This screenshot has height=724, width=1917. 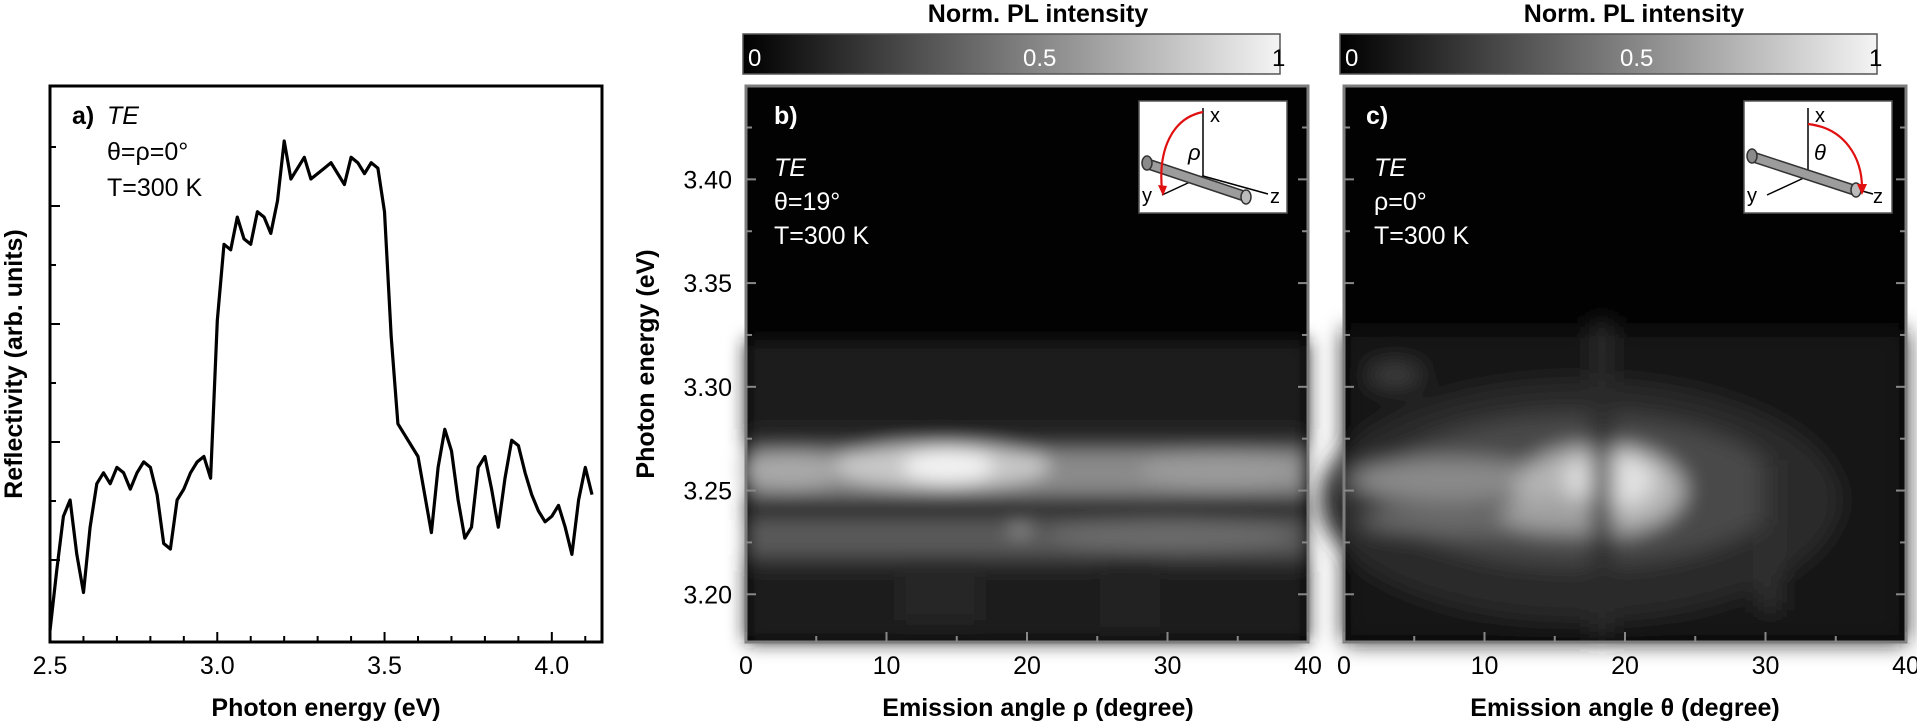 What do you see at coordinates (55, 353) in the screenshot?
I see `panel-a-y-ticks` at bounding box center [55, 353].